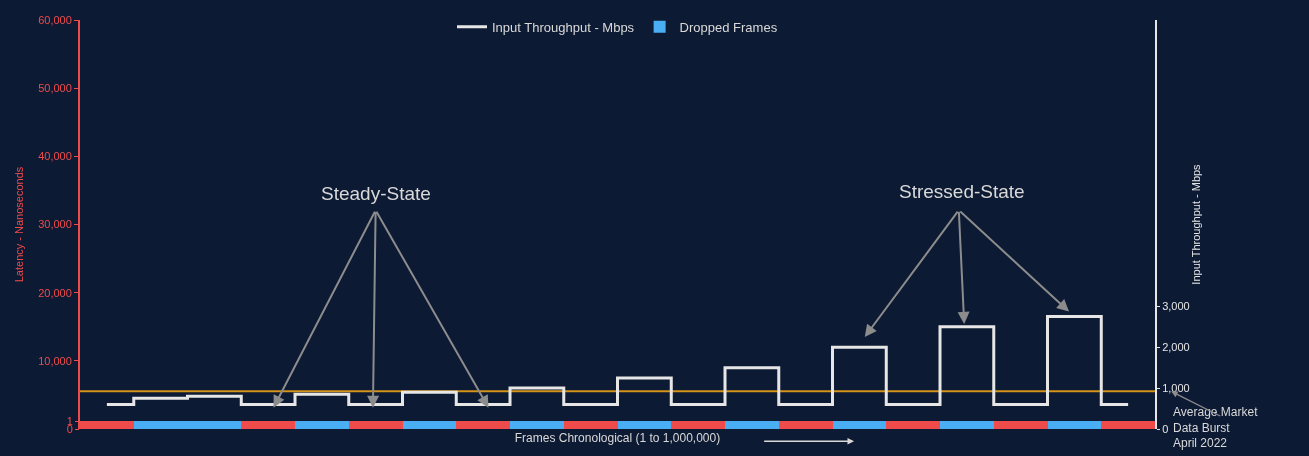 The image size is (1309, 456). Describe the element at coordinates (563, 27) in the screenshot. I see `legend-label: Input Throughput - Mbps` at that location.